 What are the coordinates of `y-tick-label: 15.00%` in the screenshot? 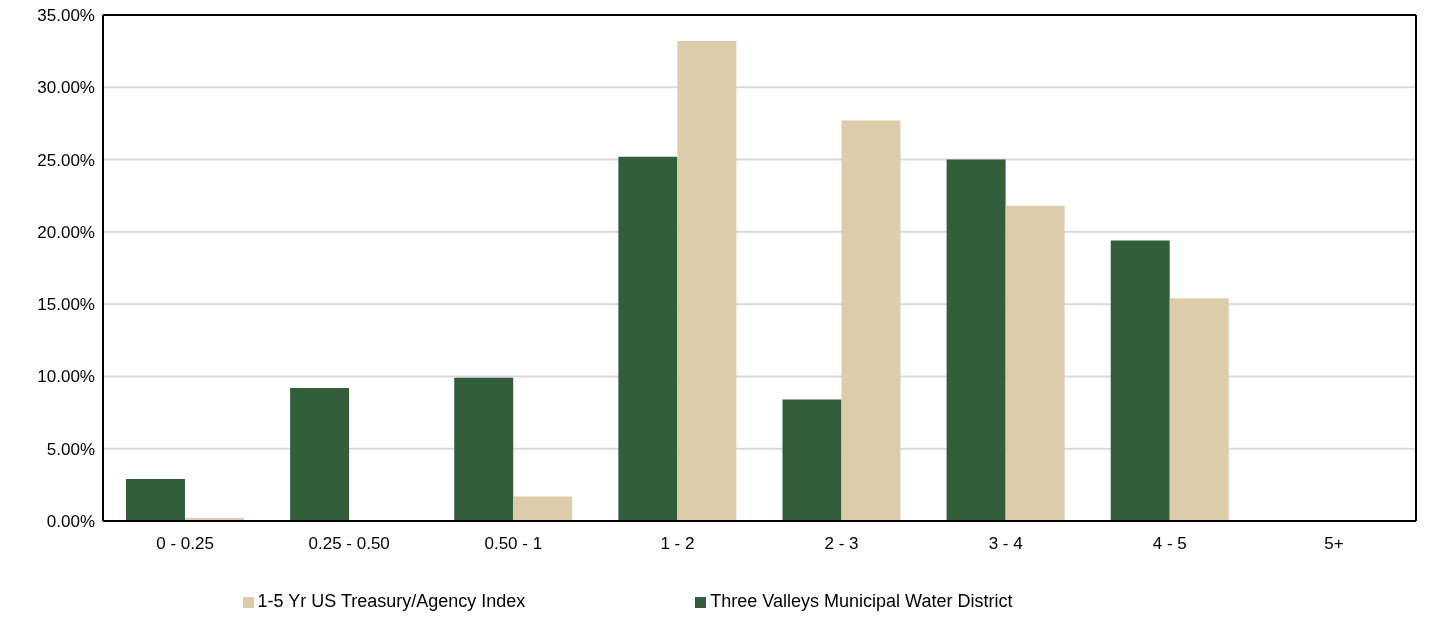 It's located at (66, 305).